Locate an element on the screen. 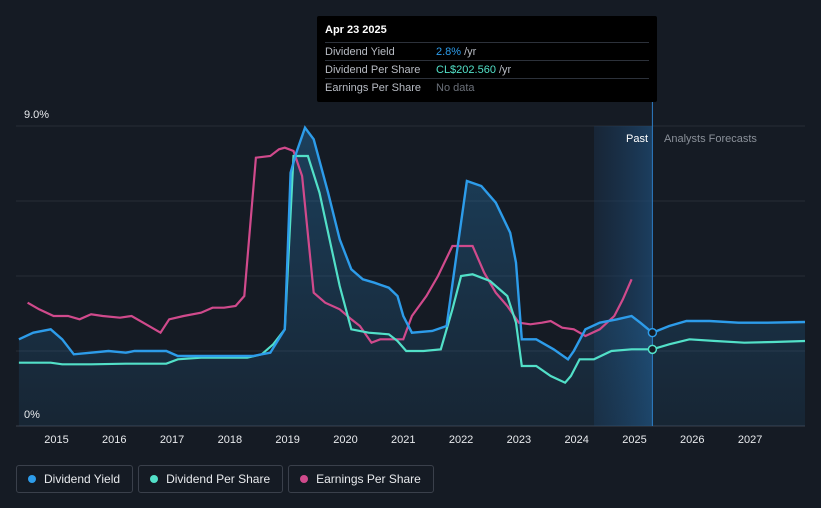 This screenshot has height=508, width=821. legend-dividend-yield: Dividend Yield is located at coordinates (75, 479).